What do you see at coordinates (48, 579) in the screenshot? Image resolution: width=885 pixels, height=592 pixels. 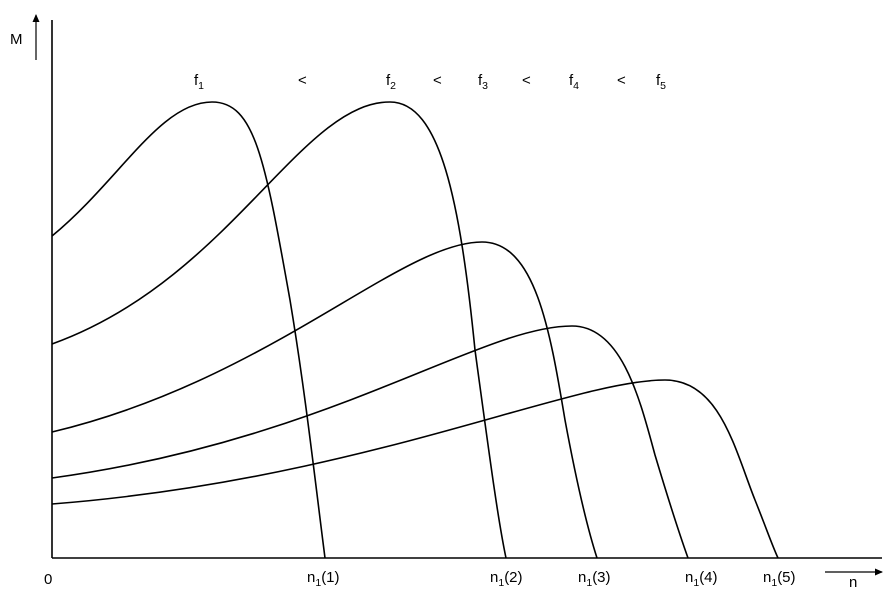 I see `origin-label: 0` at bounding box center [48, 579].